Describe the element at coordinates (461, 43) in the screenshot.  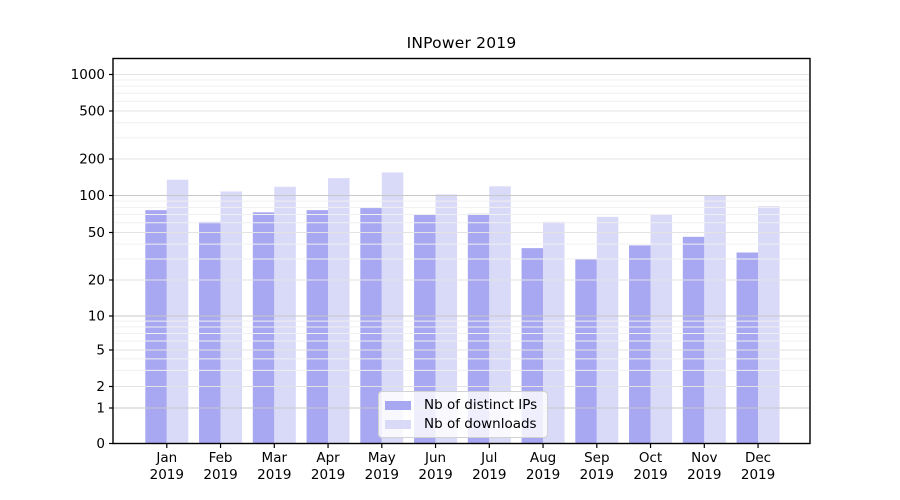
I see `chart-title: INPower 2019` at that location.